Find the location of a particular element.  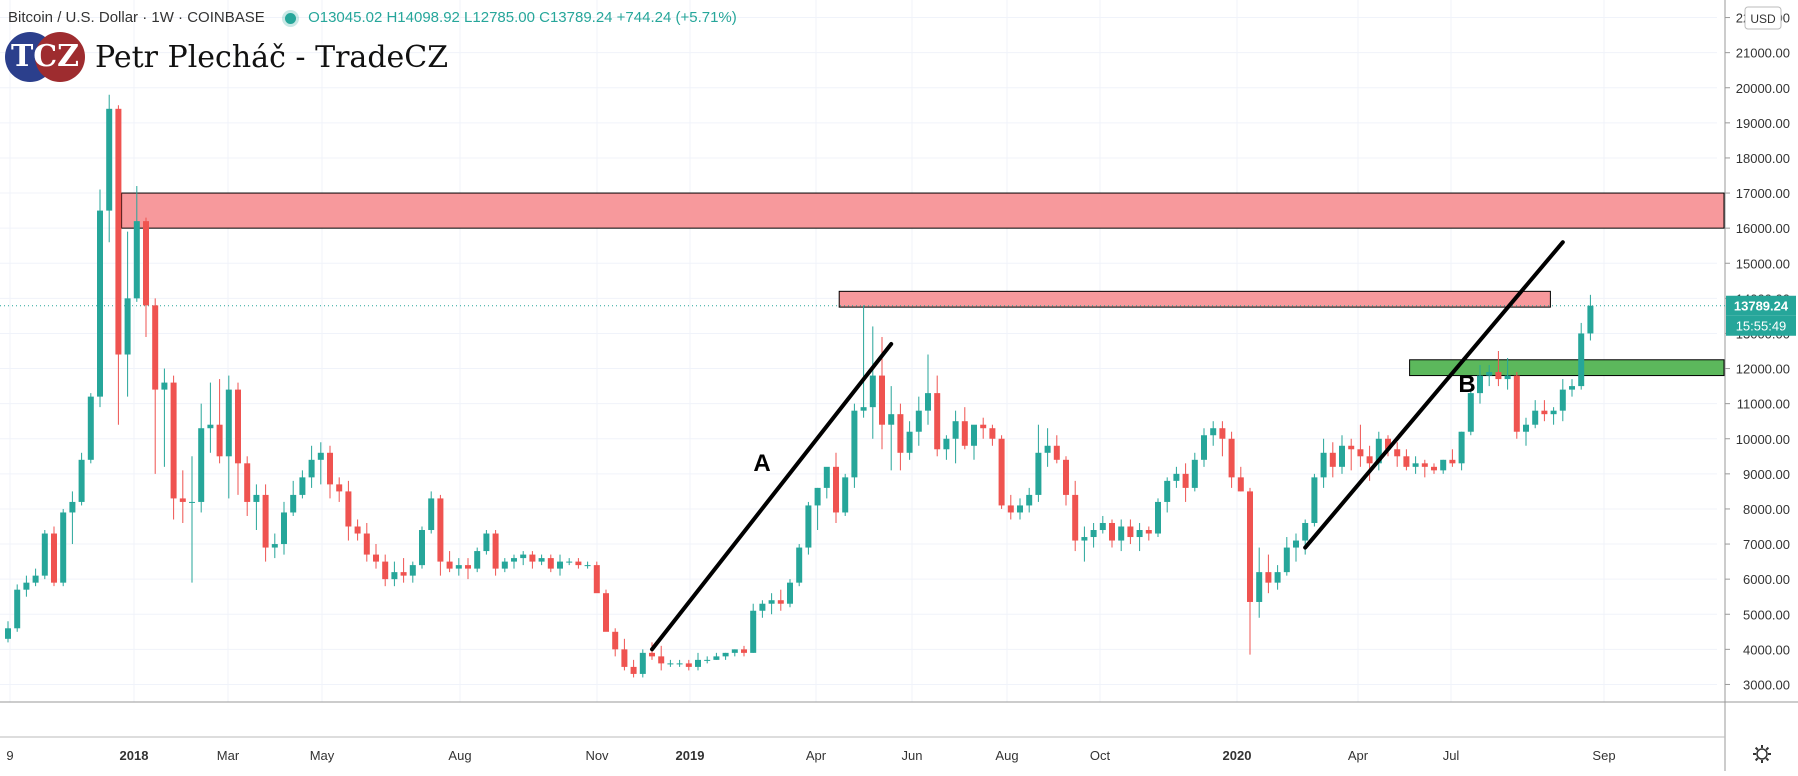

resistance-zone is located at coordinates (923, 210).